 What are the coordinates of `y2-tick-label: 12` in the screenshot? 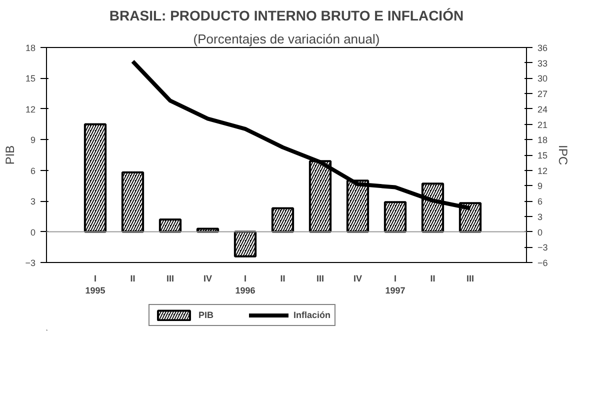 It's located at (543, 171).